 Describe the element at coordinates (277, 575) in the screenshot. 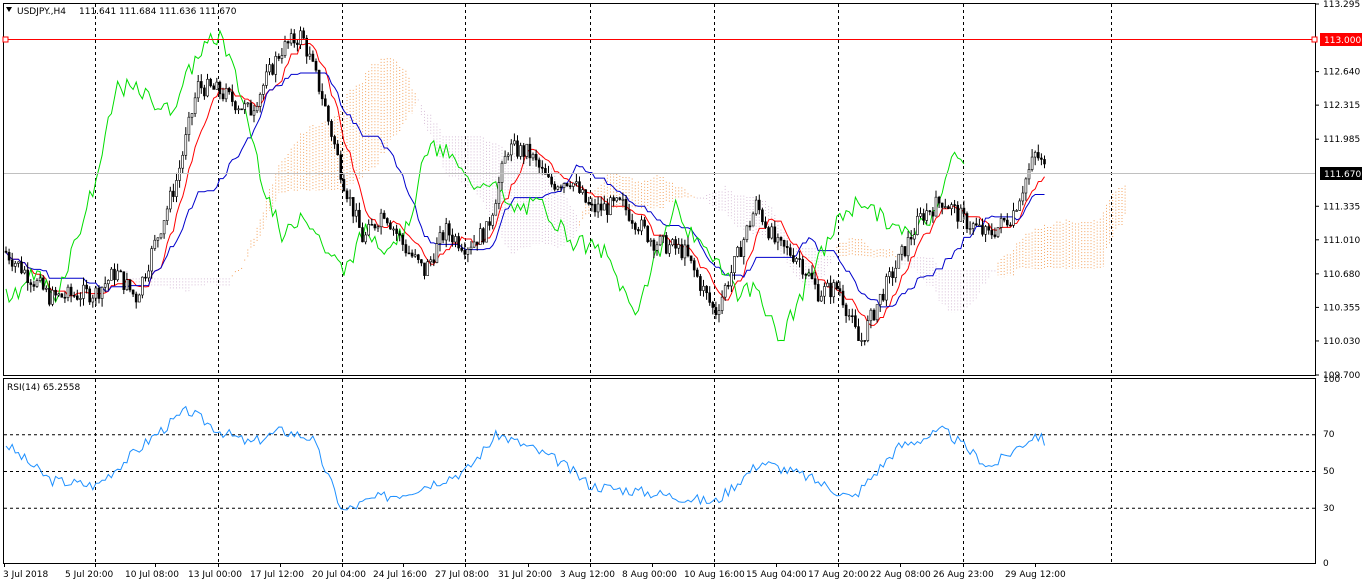

I see `time-tick-label: 17 Jul 12:00` at that location.